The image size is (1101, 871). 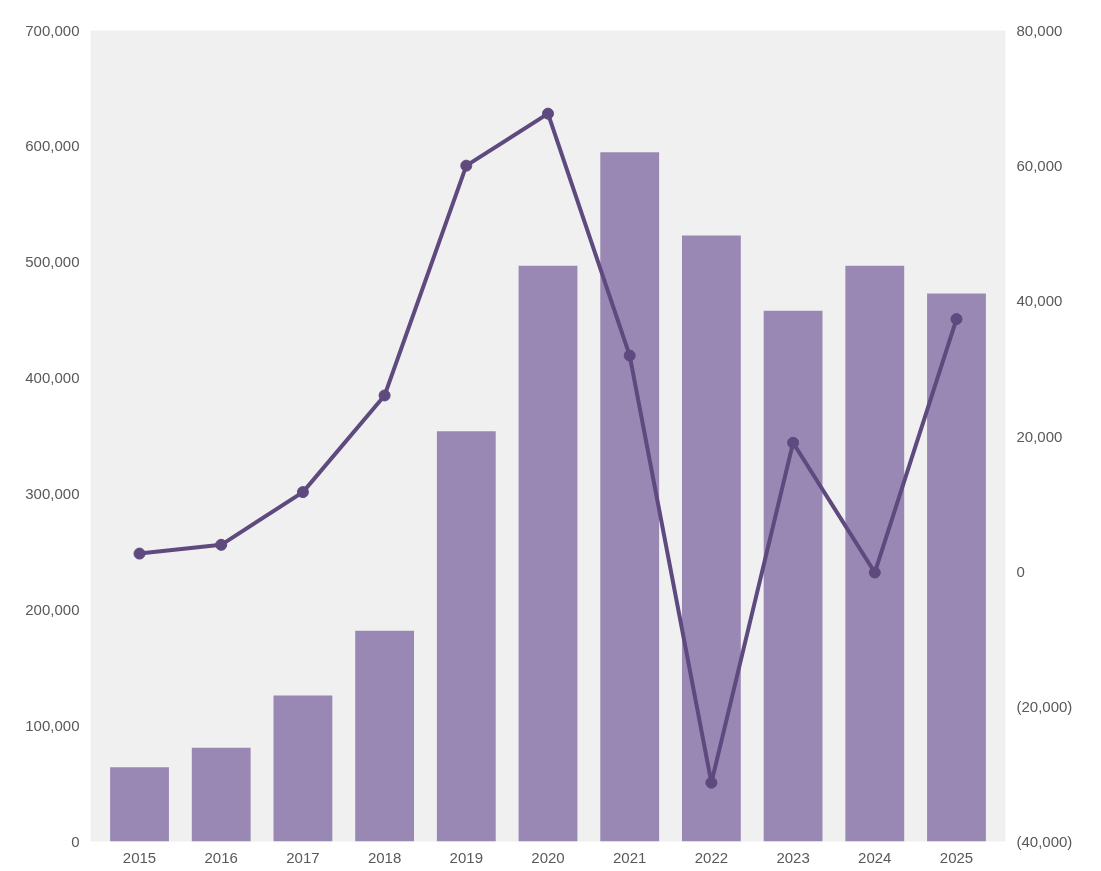 What do you see at coordinates (52, 146) in the screenshot?
I see `y-tick-label: 600,000` at bounding box center [52, 146].